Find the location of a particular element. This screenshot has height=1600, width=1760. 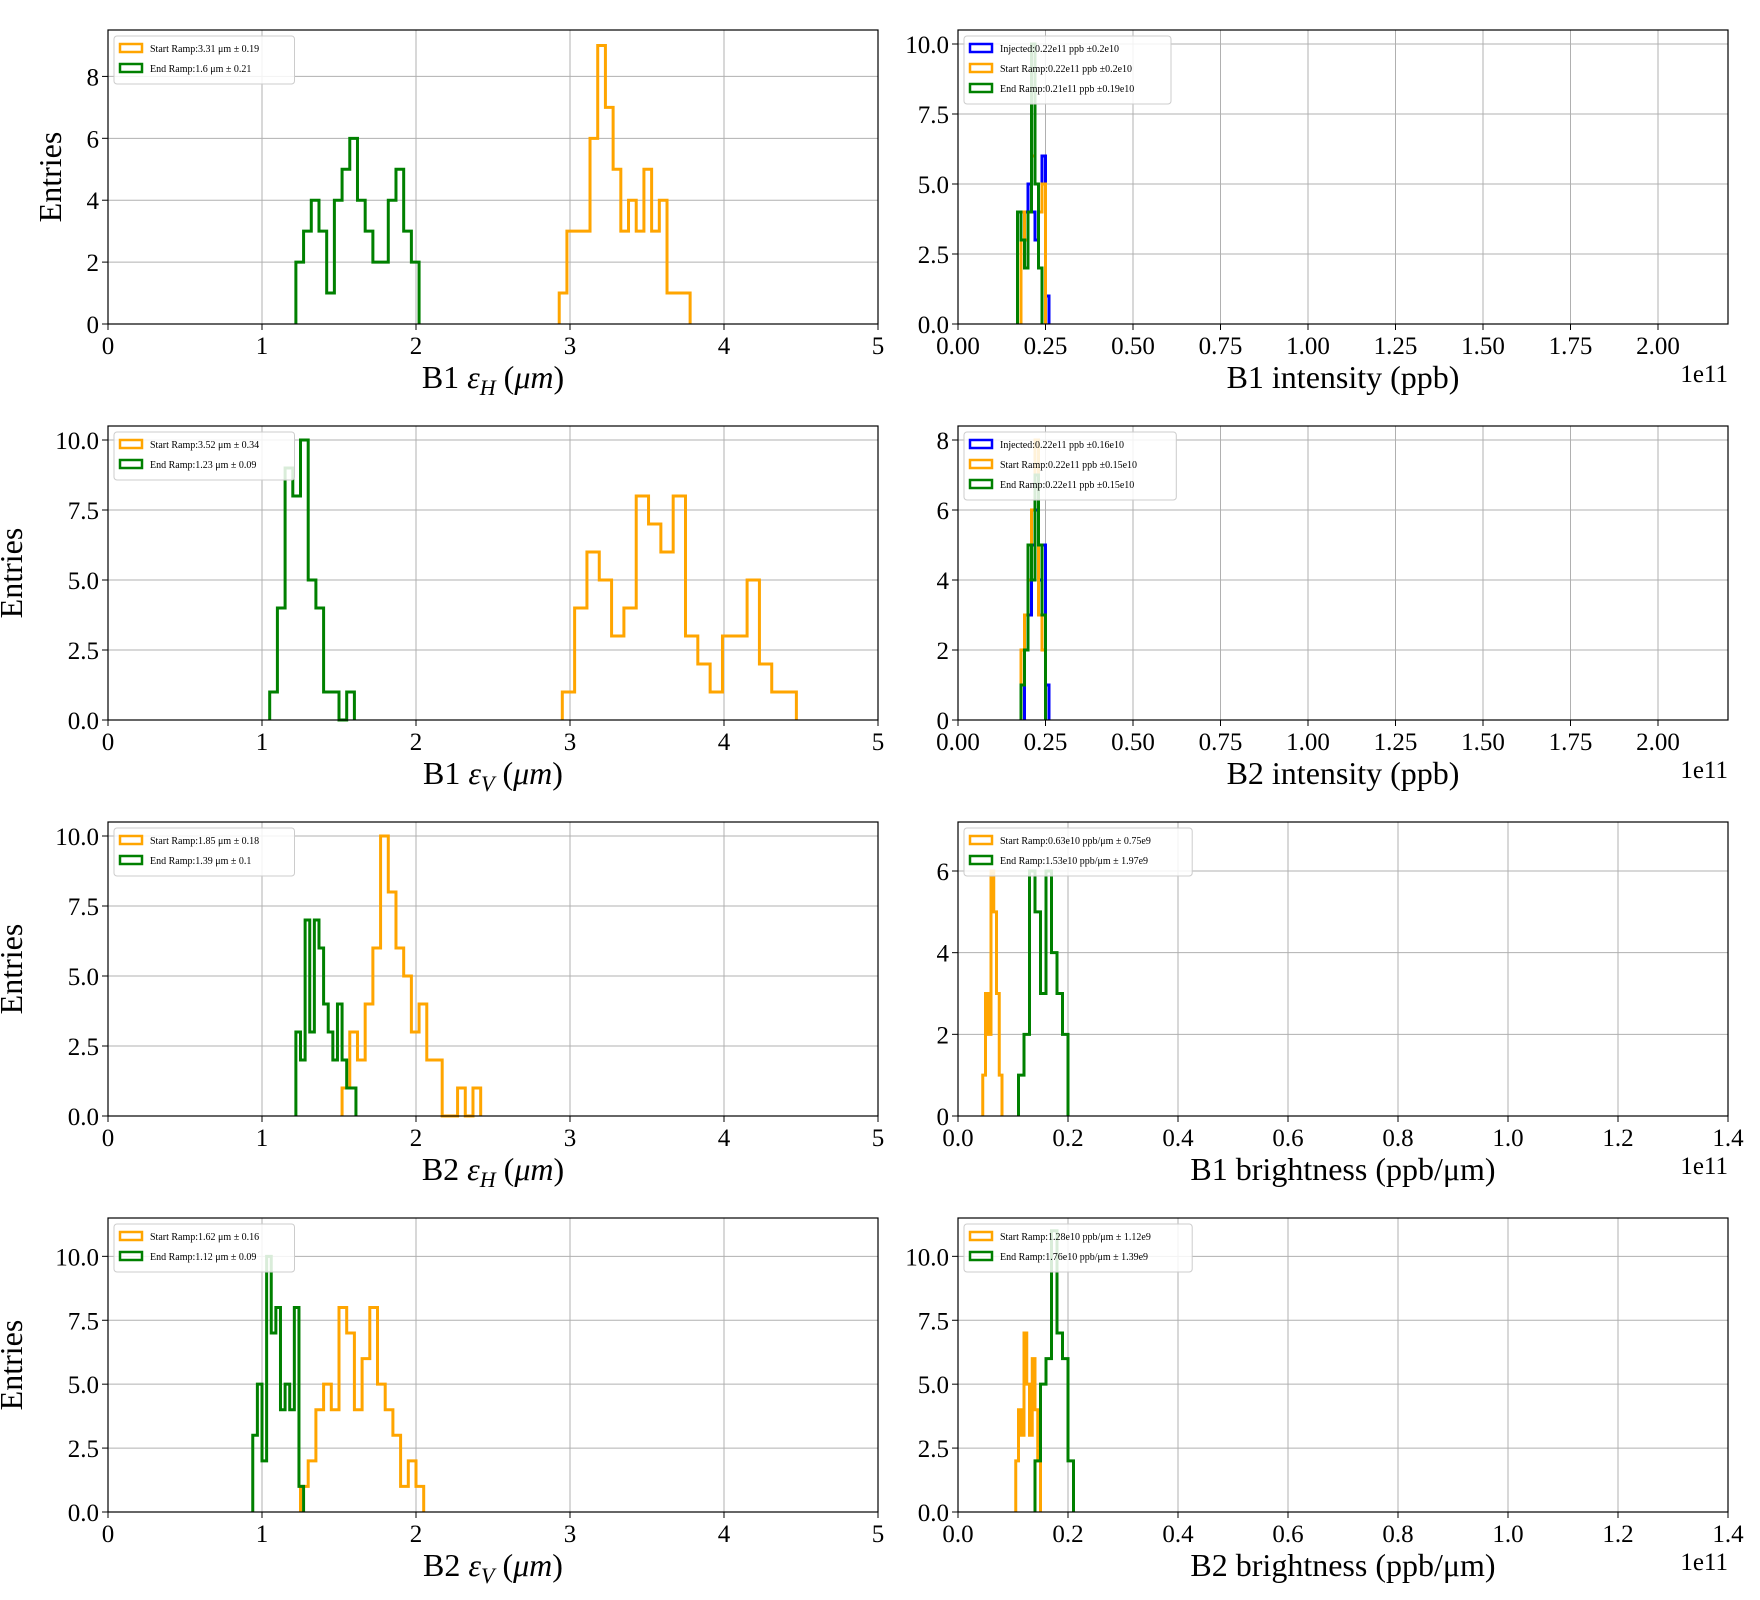

grid is located at coordinates (1343, 969).